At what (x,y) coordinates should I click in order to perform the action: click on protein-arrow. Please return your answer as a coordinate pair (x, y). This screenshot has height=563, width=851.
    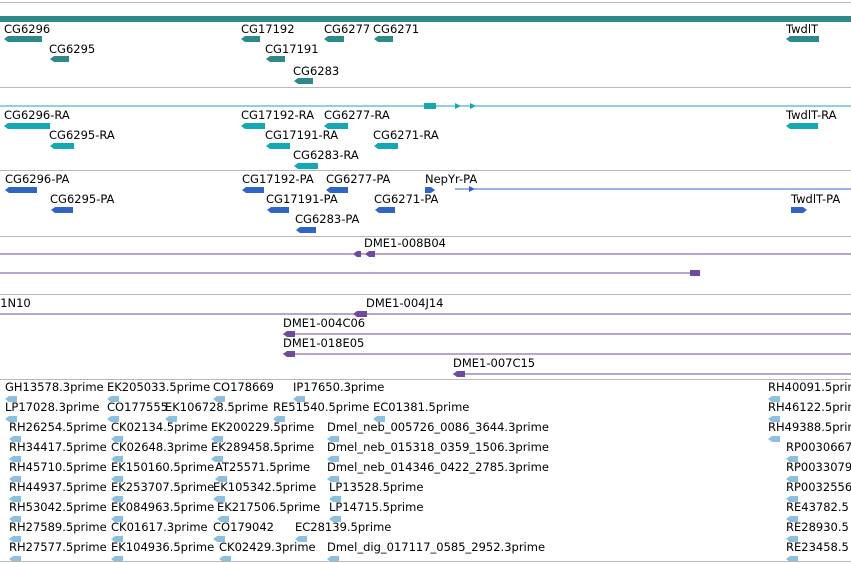
    Looking at the image, I should click on (472, 189).